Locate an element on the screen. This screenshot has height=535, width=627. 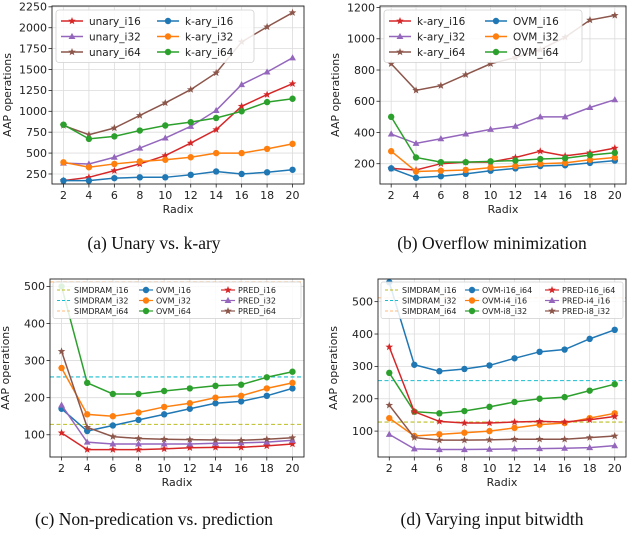
y-tick-label: 300 is located at coordinates (34, 360).